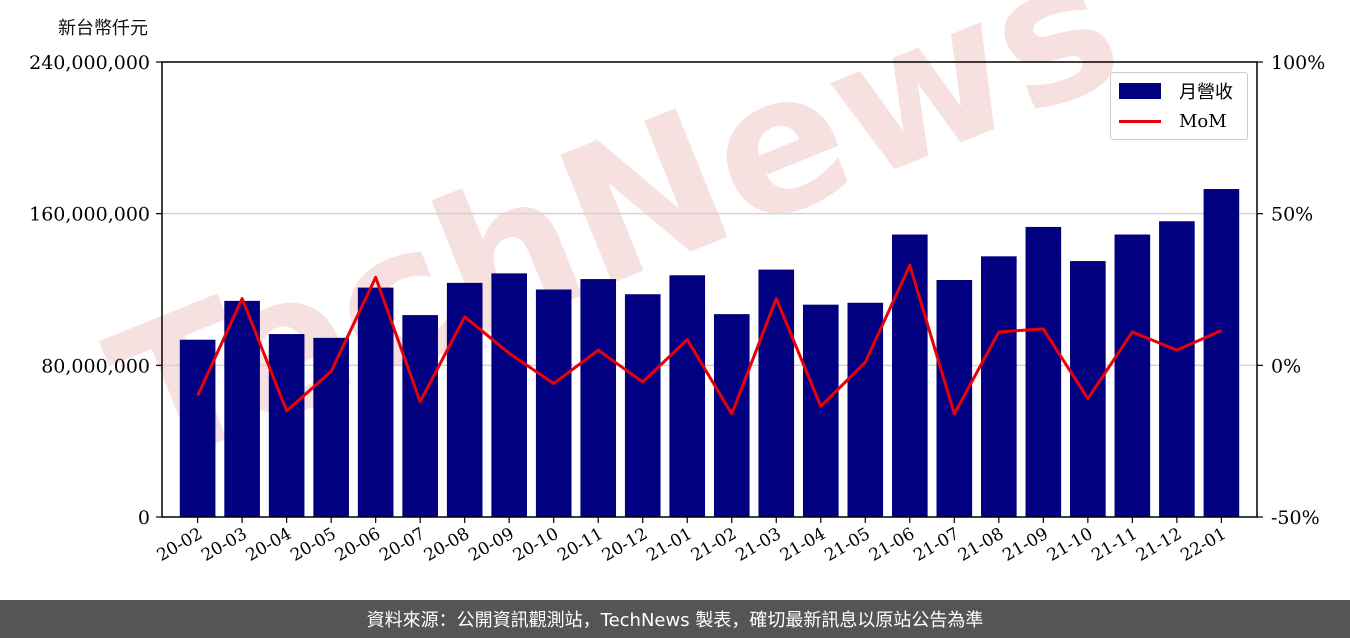 The width and height of the screenshot is (1350, 638). What do you see at coordinates (358, 545) in the screenshot?
I see `x-tick-label: 20-06` at bounding box center [358, 545].